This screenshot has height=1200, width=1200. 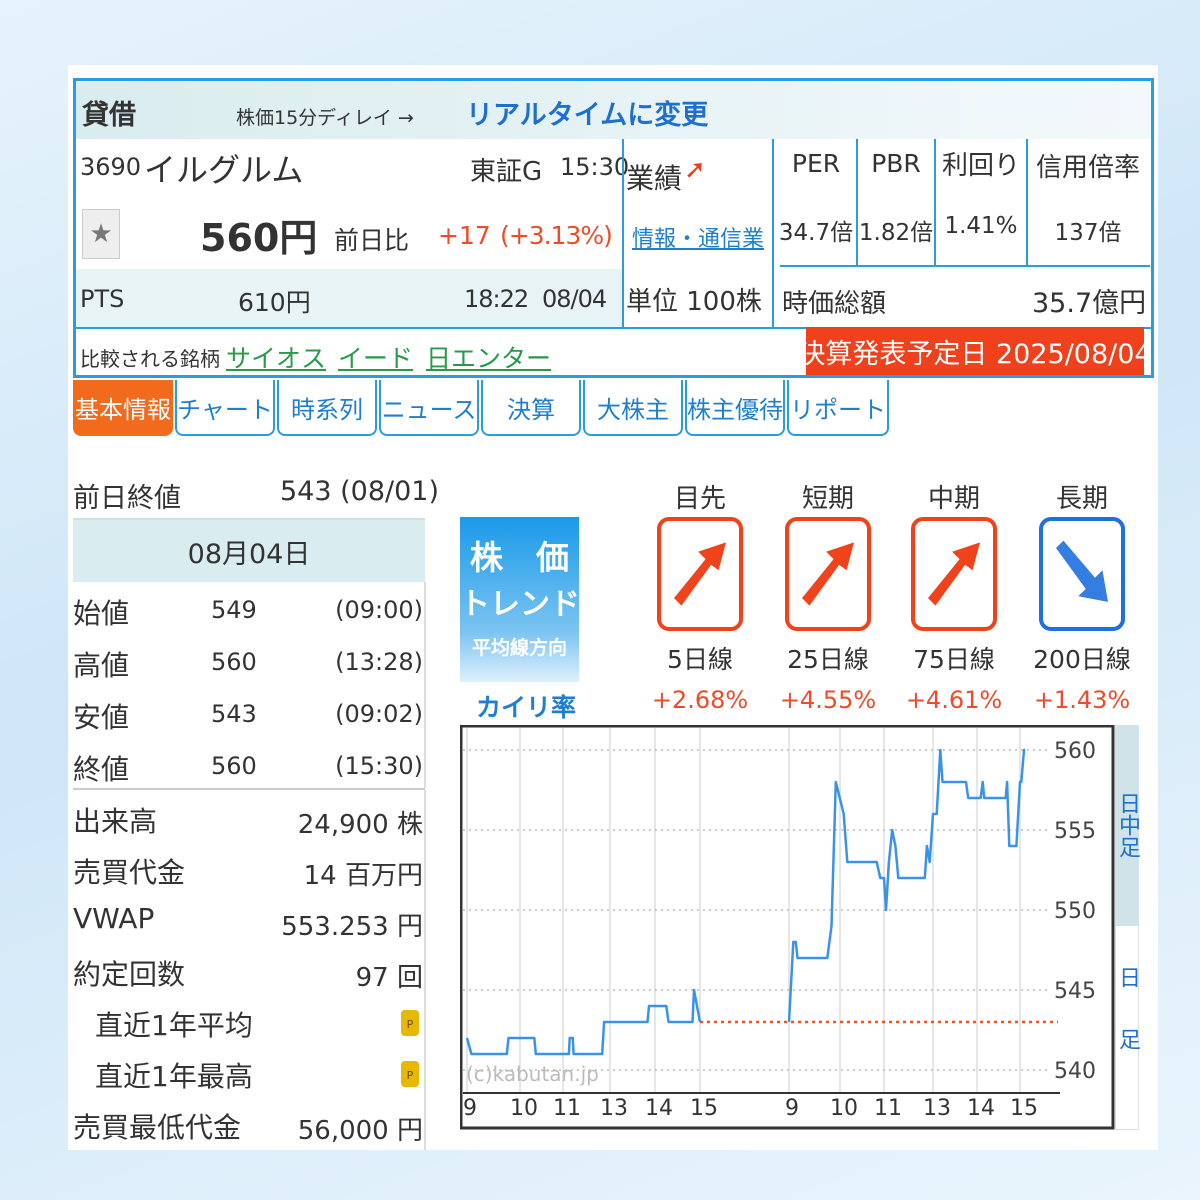 What do you see at coordinates (1082, 700) in the screenshot?
I see `kairi-value: +1.43%` at bounding box center [1082, 700].